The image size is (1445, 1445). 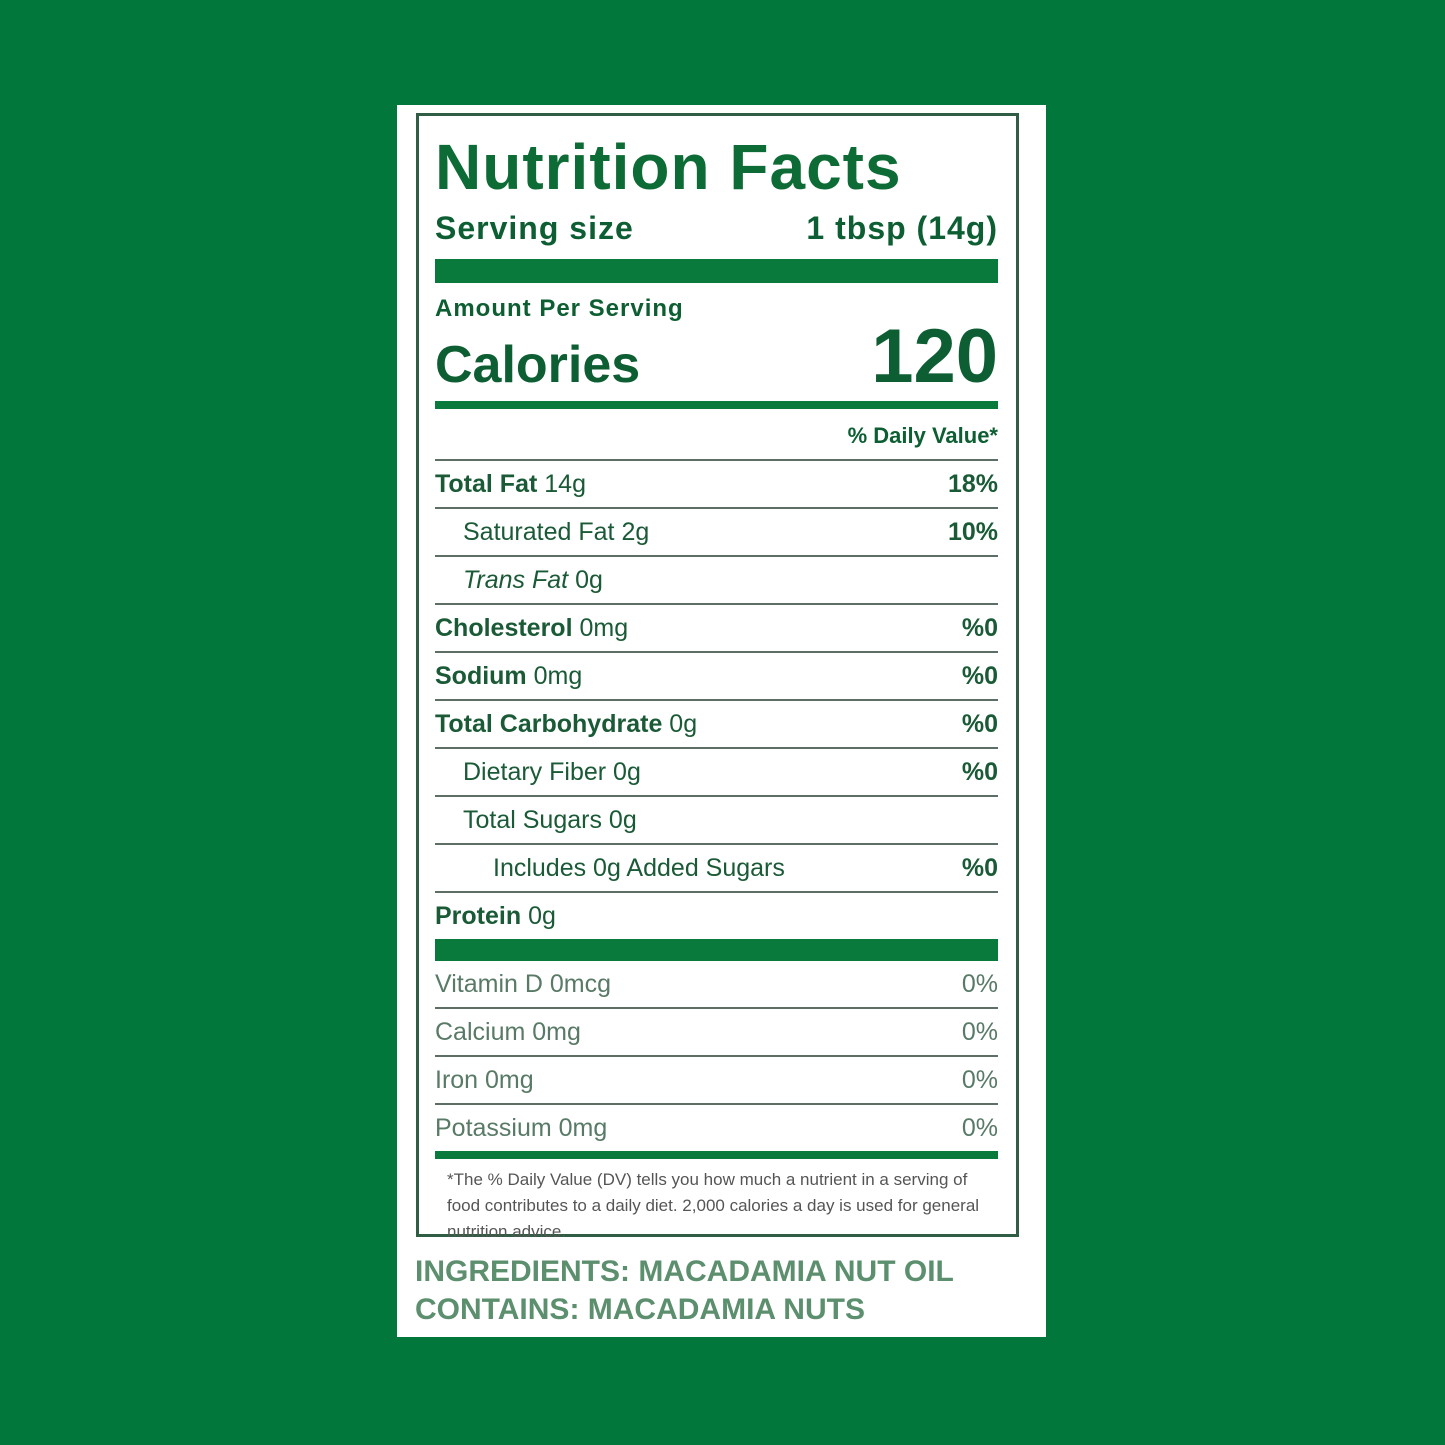 What do you see at coordinates (486, 483) in the screenshot?
I see `nutrient-name: Total Fat` at bounding box center [486, 483].